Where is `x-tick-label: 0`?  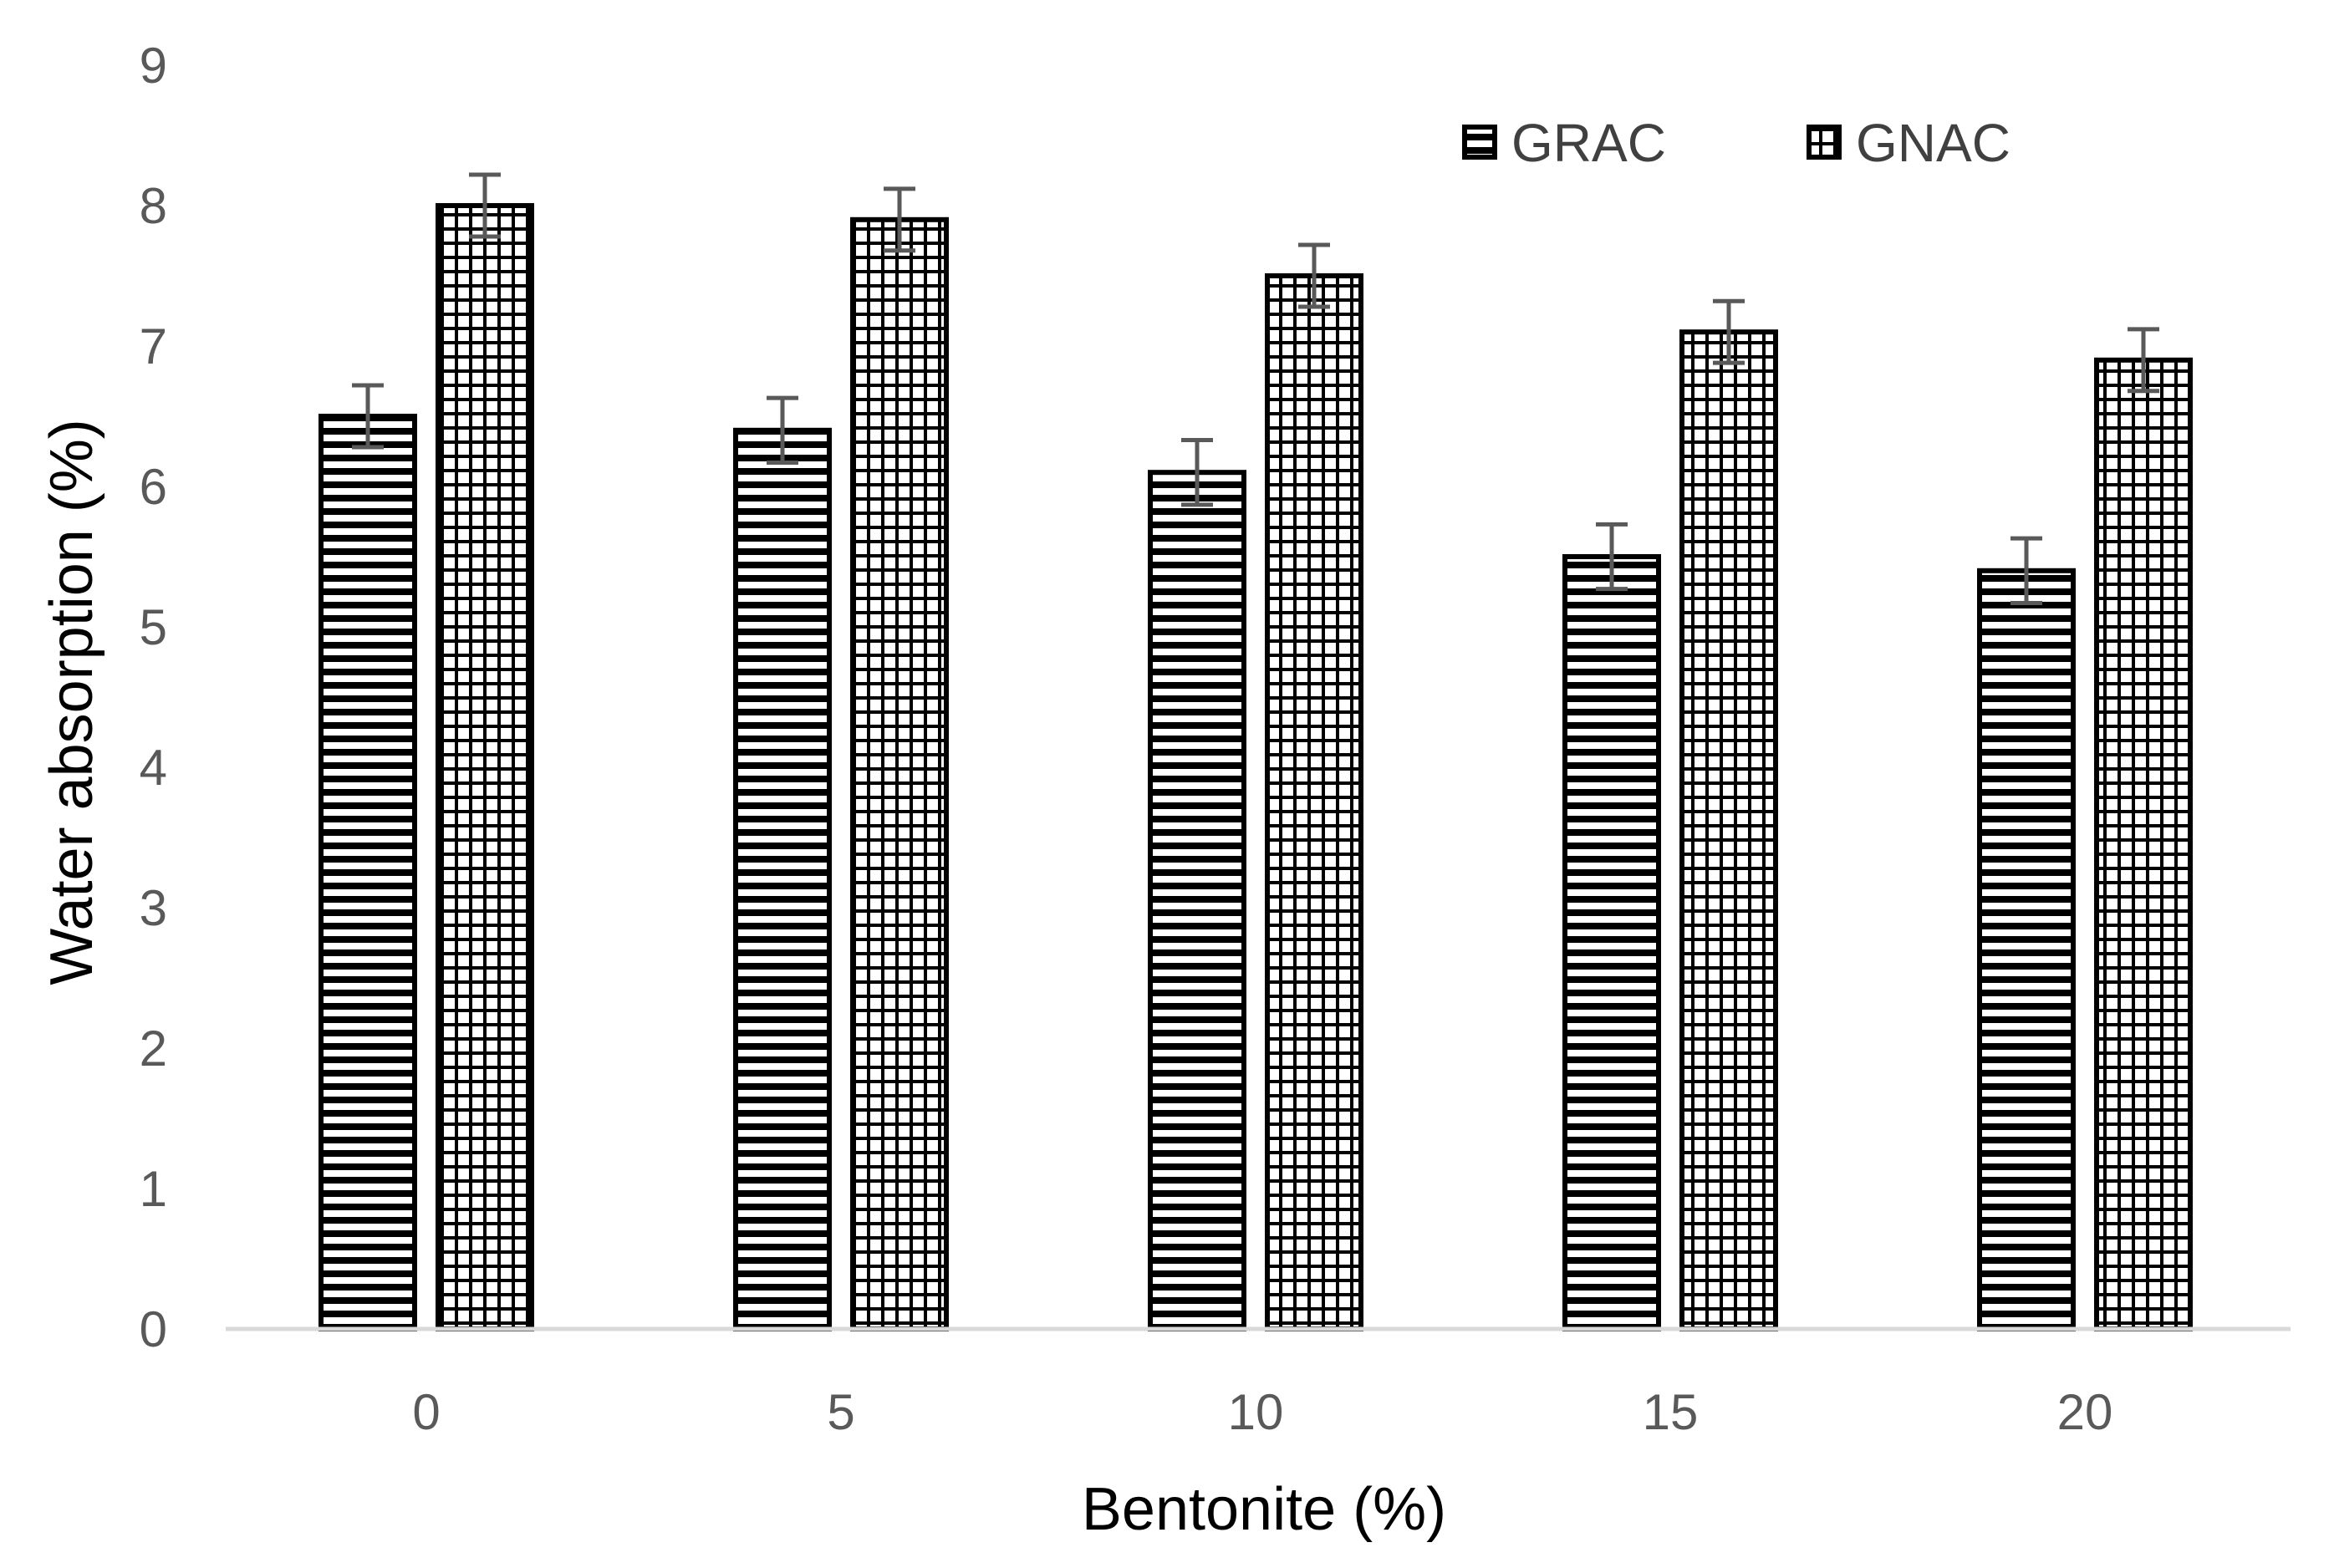 x-tick-label: 0 is located at coordinates (426, 1412).